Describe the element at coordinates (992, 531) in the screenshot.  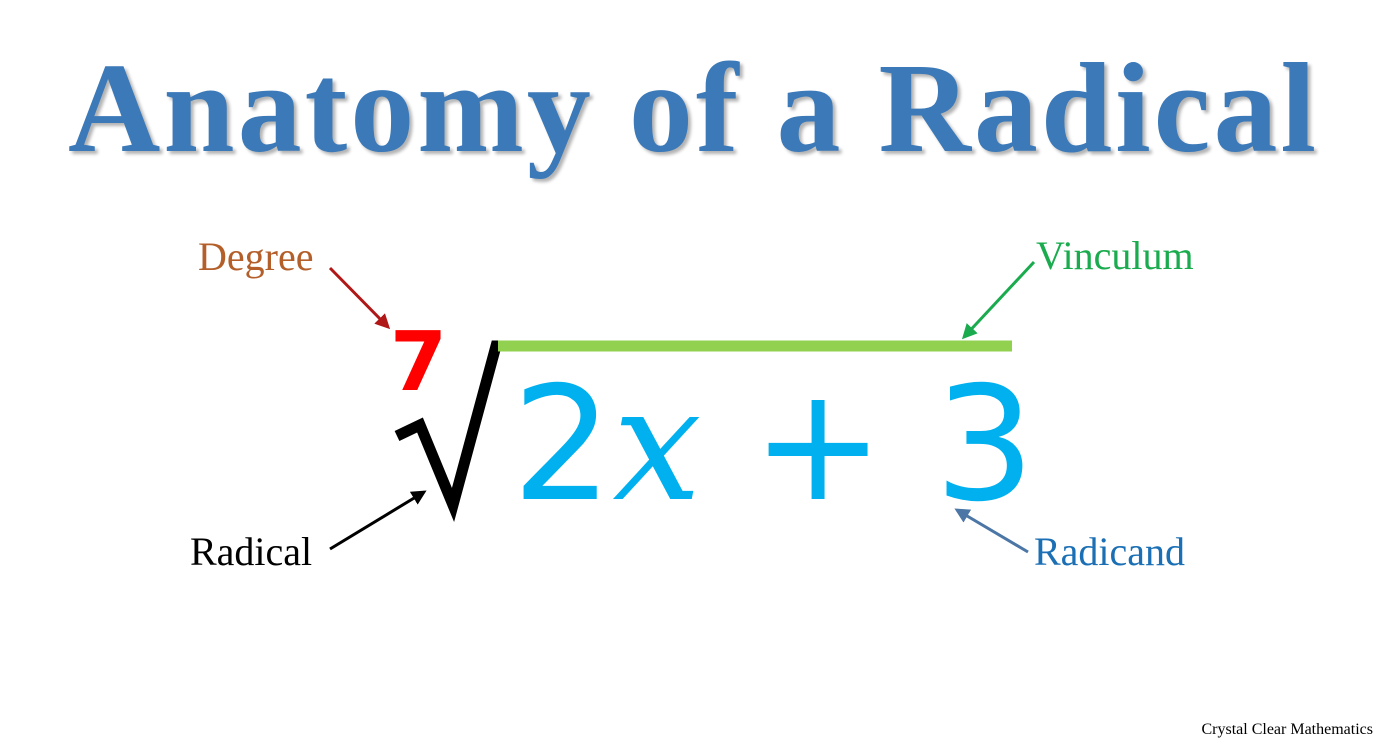
I see `radicand-arrow` at that location.